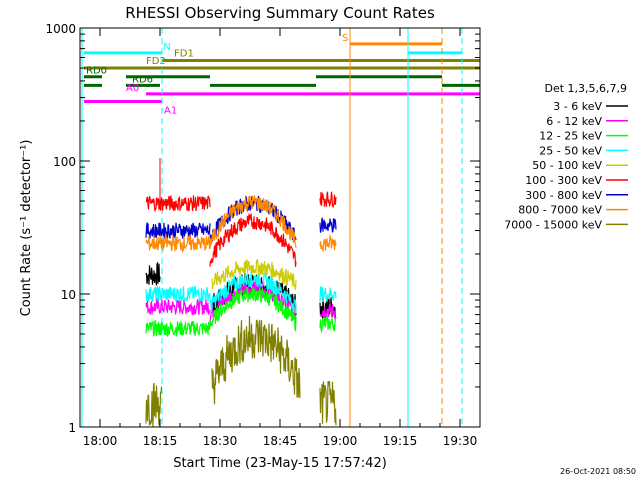 The image size is (640, 480). What do you see at coordinates (26, 228) in the screenshot?
I see `y-axis-label: Count Rate (s⁻¹ detector⁻¹)` at bounding box center [26, 228].